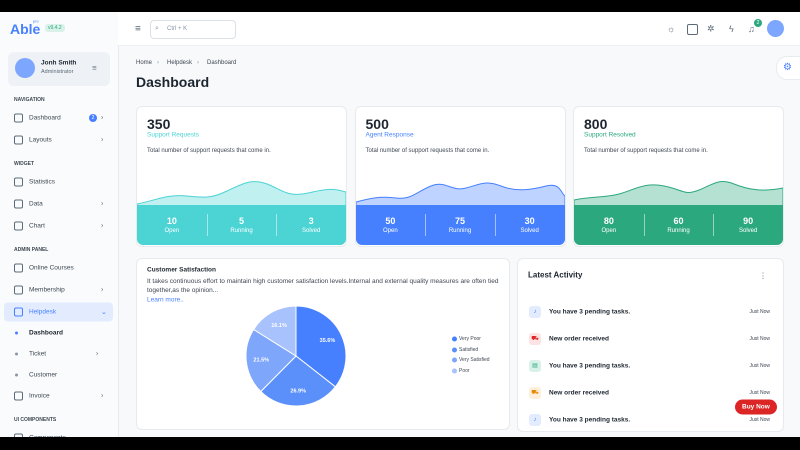  What do you see at coordinates (29, 100) in the screenshot?
I see `nav-section-title: NAVIGATION` at bounding box center [29, 100].